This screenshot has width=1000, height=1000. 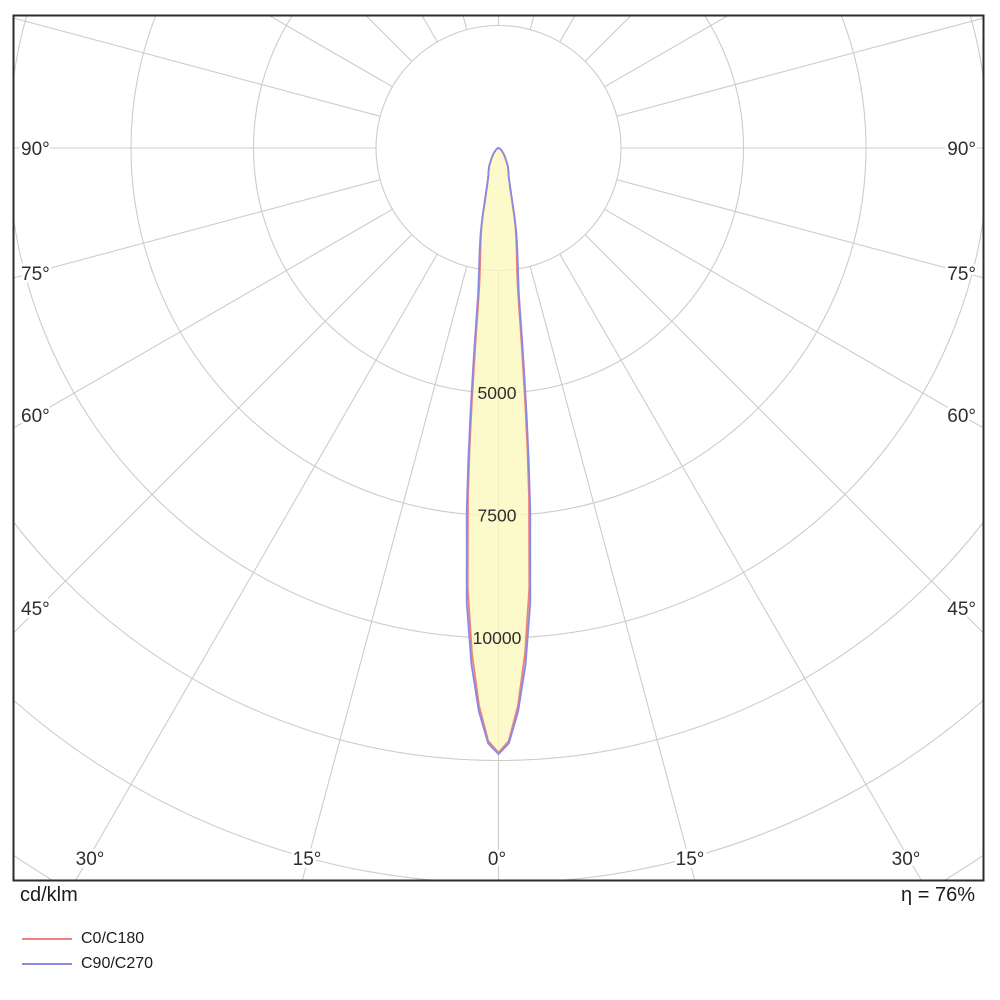 What do you see at coordinates (35, 149) in the screenshot?
I see `angle-label-left: 90°` at bounding box center [35, 149].